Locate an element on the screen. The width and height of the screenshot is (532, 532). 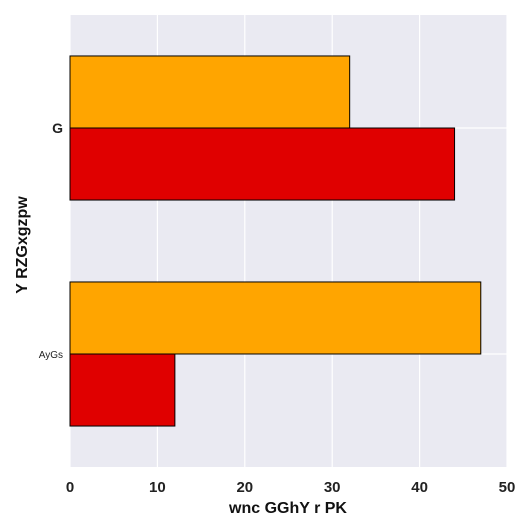
y-axis-label: Y RZGxgzpw is located at coordinates (22, 245).